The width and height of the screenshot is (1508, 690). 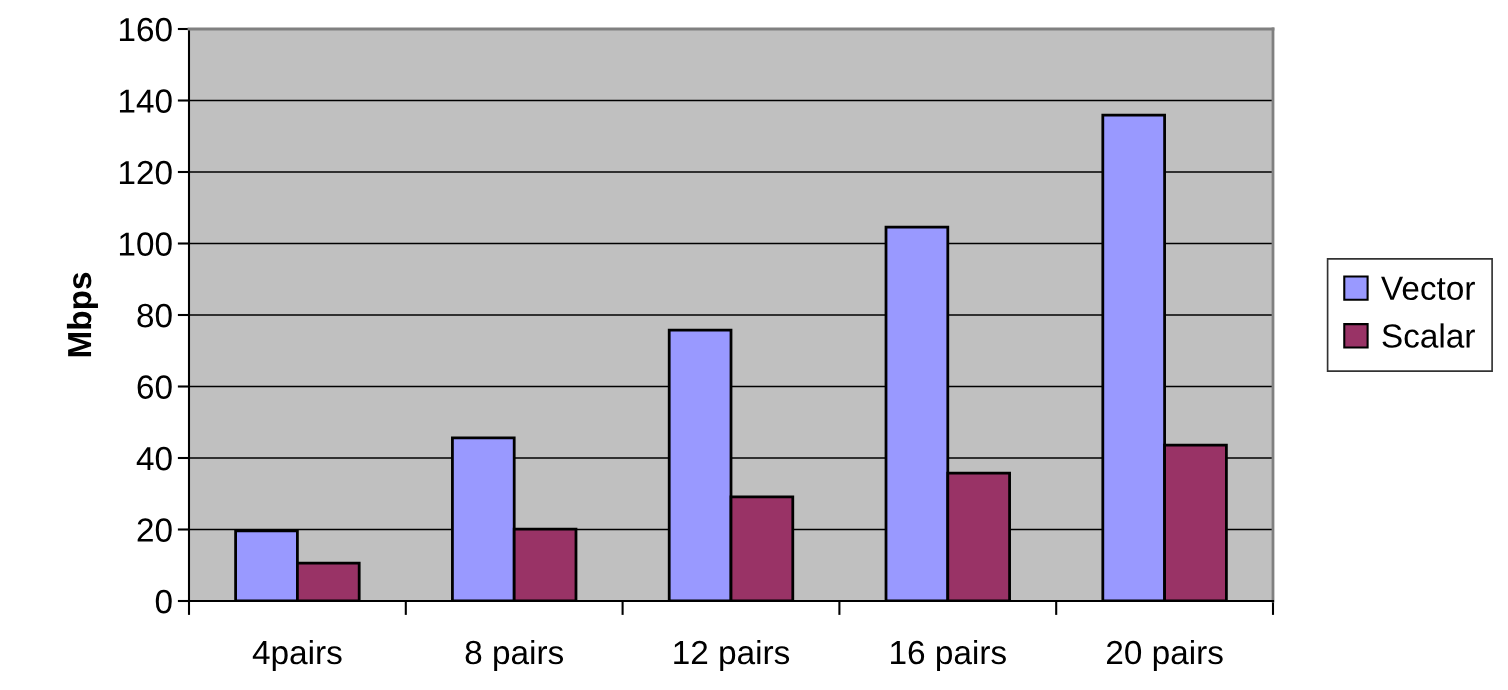 What do you see at coordinates (154, 530) in the screenshot?
I see `y-tick-label: 20` at bounding box center [154, 530].